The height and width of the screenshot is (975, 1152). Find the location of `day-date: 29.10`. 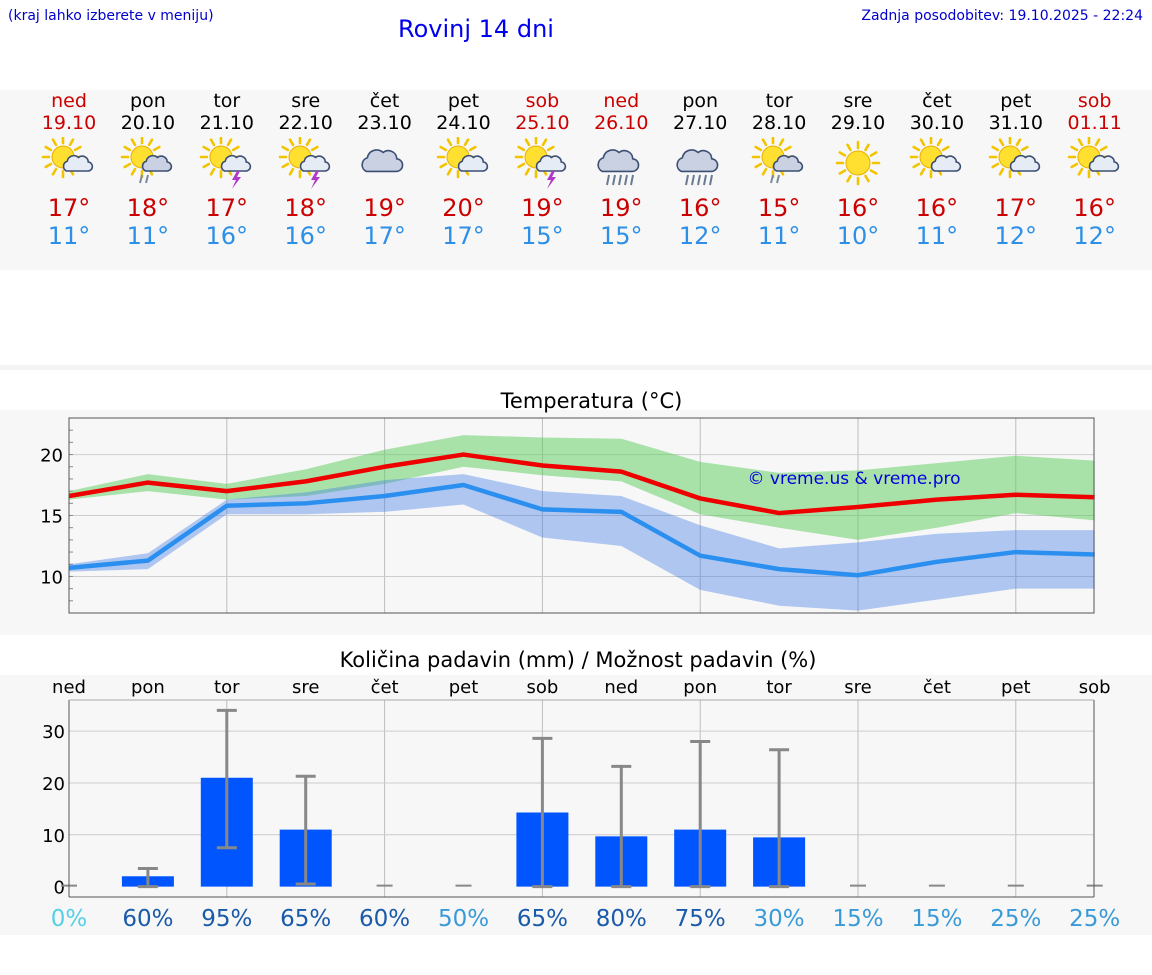

day-date: 29.10 is located at coordinates (858, 123).